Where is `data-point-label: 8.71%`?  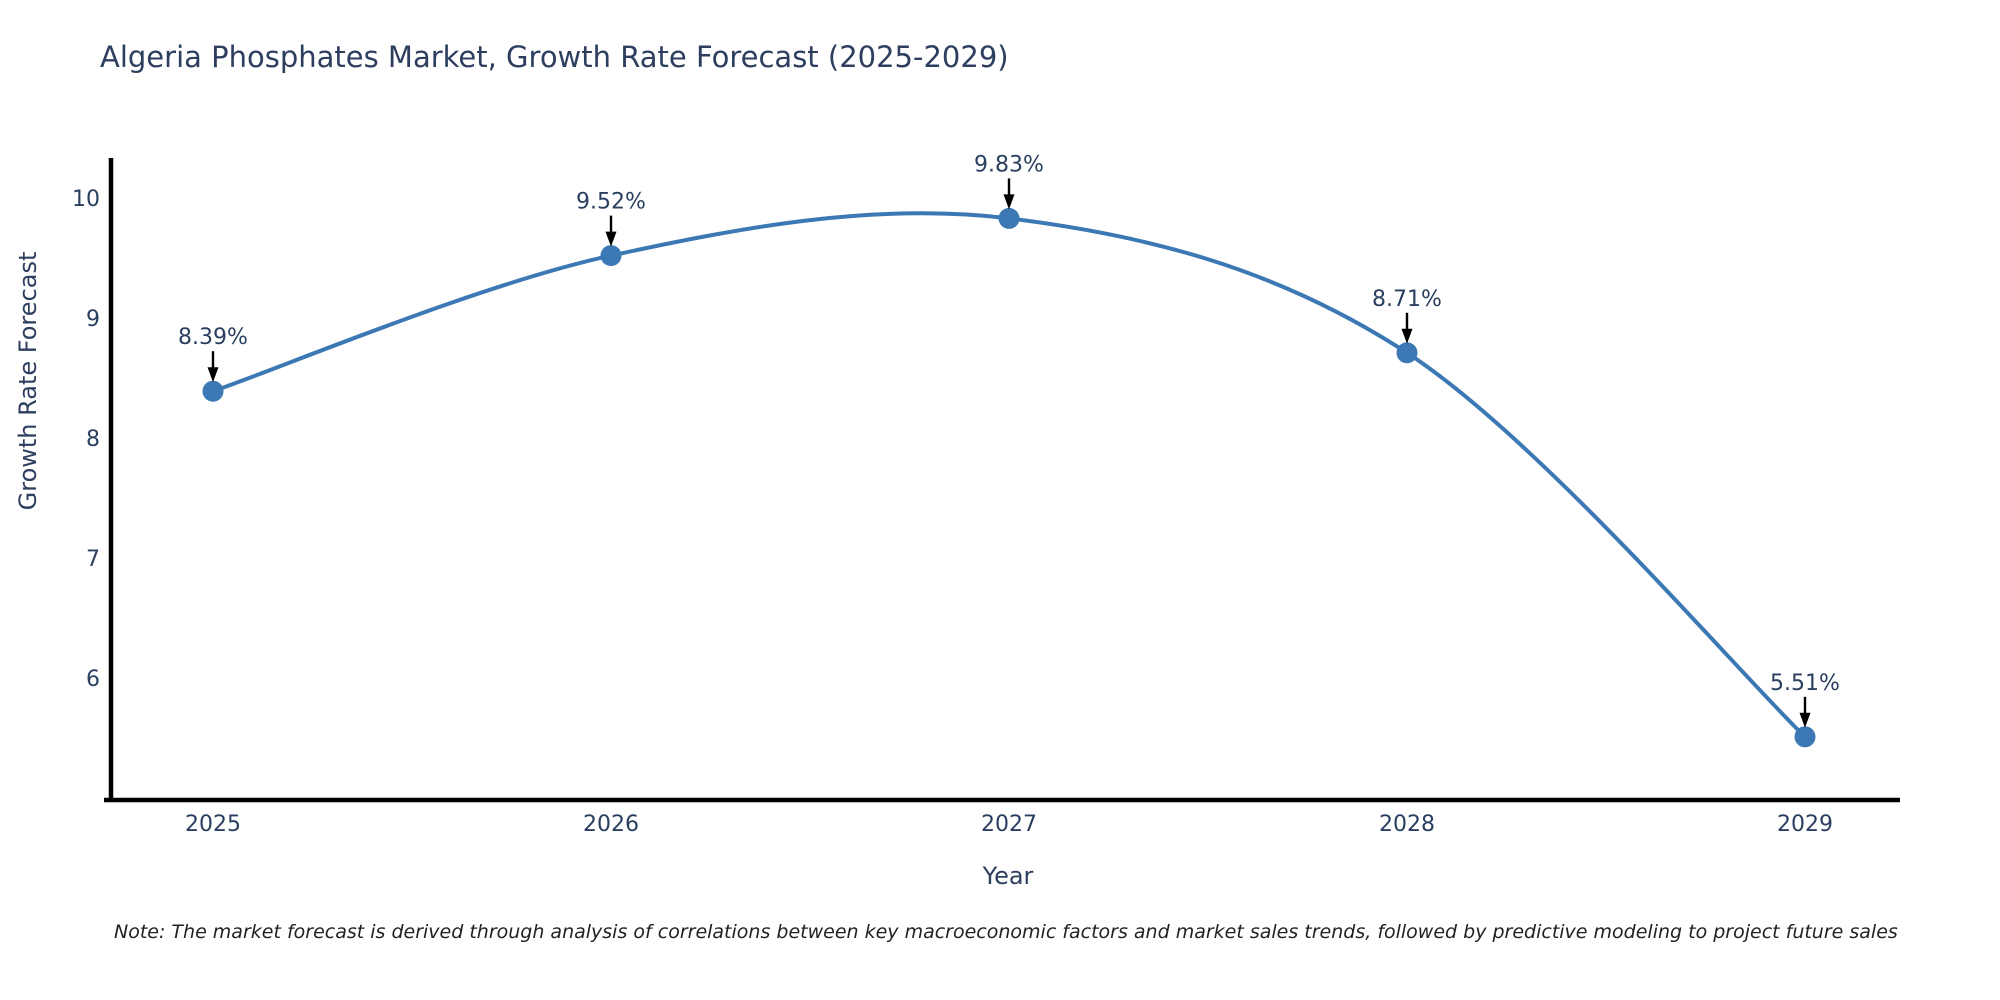
data-point-label: 8.71% is located at coordinates (1407, 299).